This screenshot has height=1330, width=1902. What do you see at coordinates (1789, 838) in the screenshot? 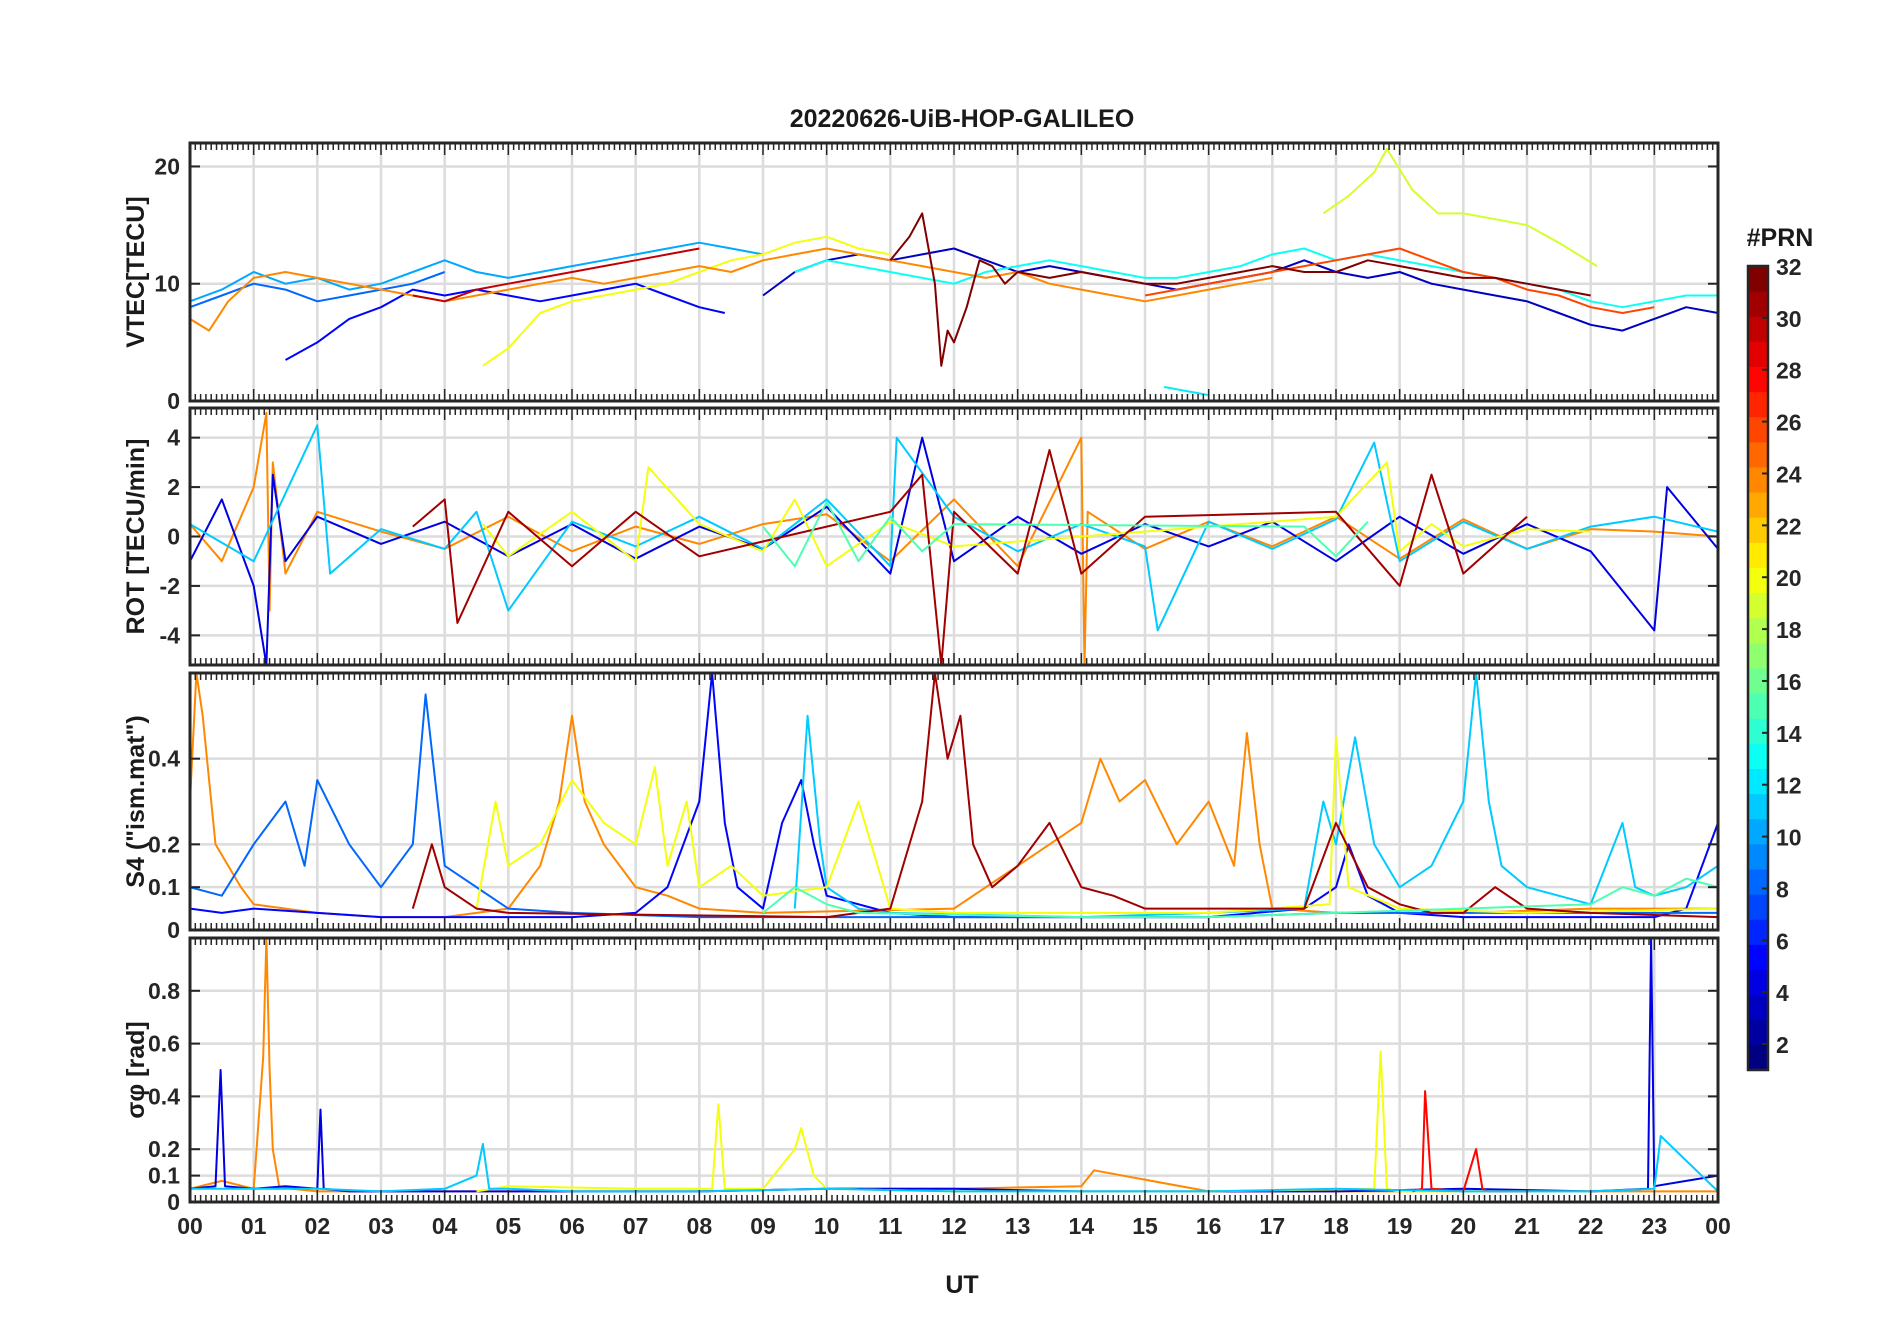
I see `colorbar-tick-label: 10` at bounding box center [1789, 838].